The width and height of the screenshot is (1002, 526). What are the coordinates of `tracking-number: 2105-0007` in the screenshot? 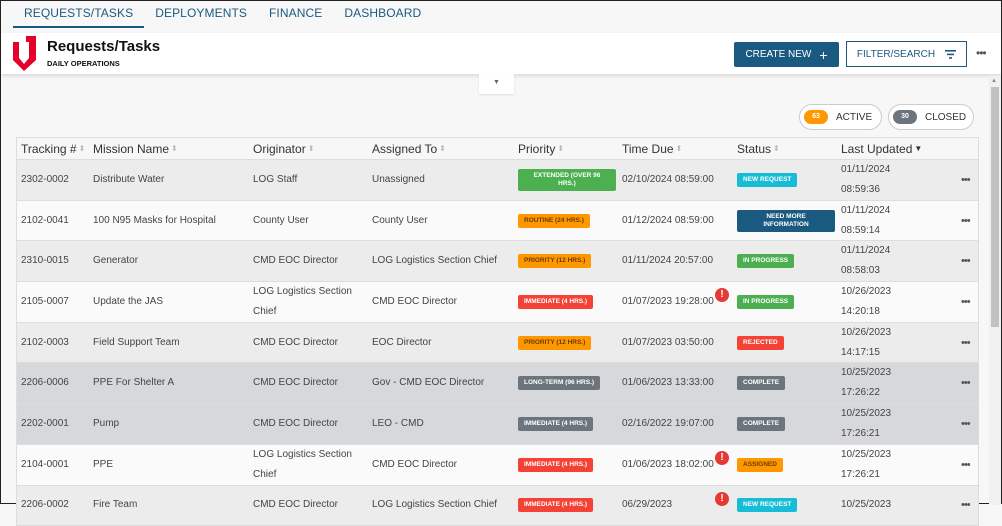 It's located at (45, 302).